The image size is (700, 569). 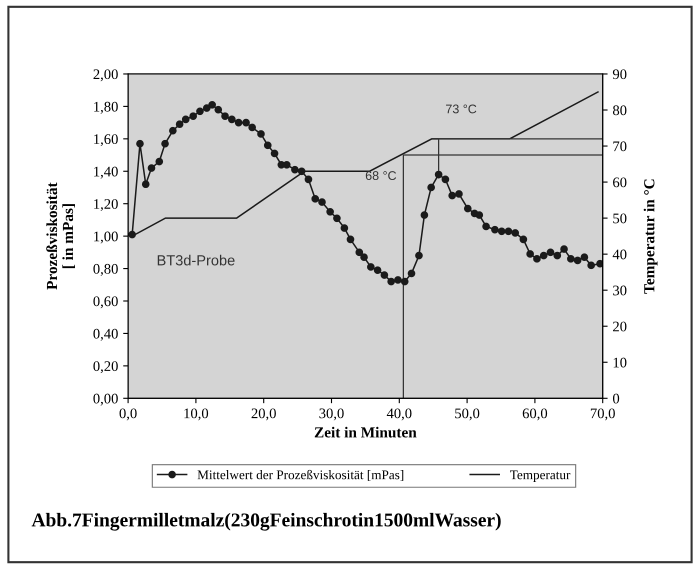 I want to click on x-tick-label: 60,0, so click(x=535, y=414).